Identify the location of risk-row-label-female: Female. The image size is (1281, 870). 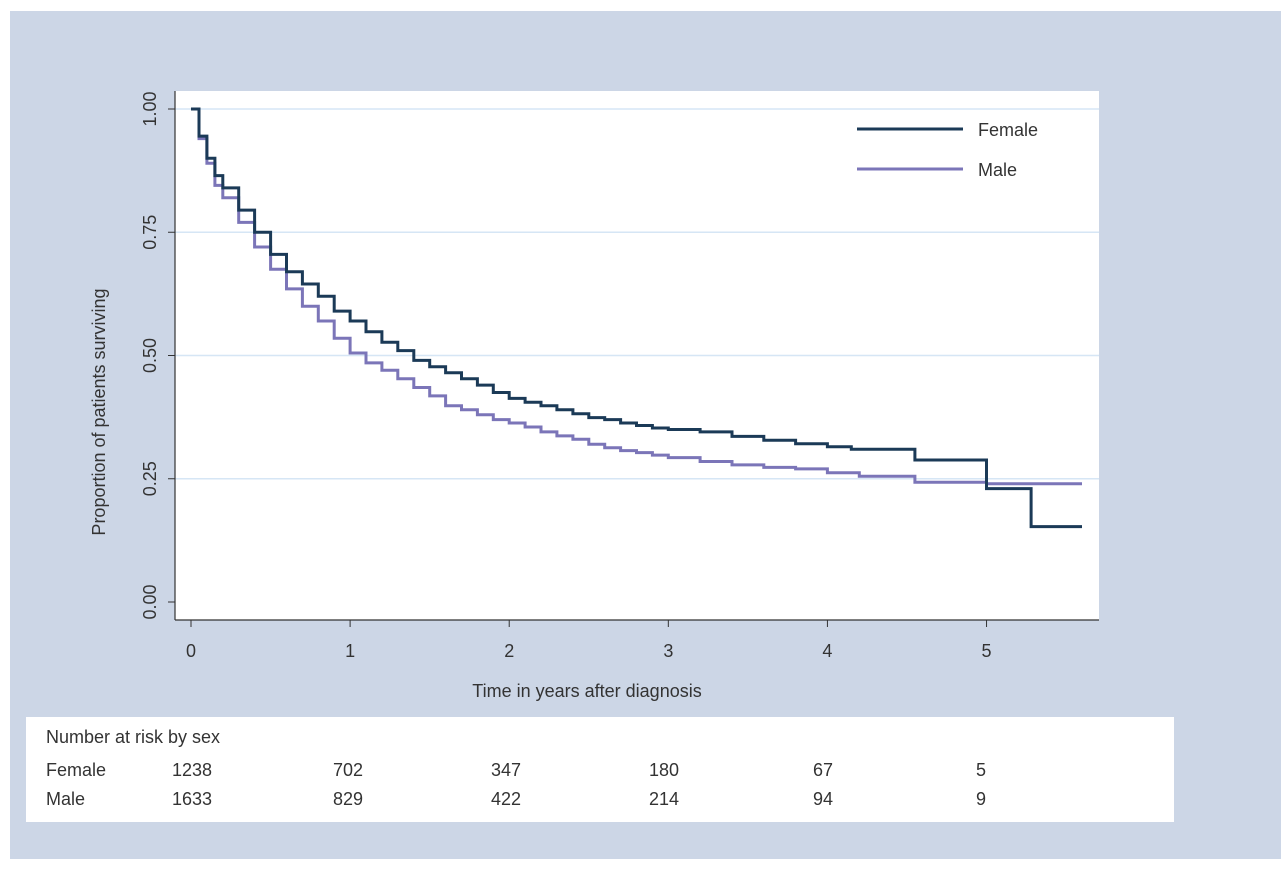
(76, 770).